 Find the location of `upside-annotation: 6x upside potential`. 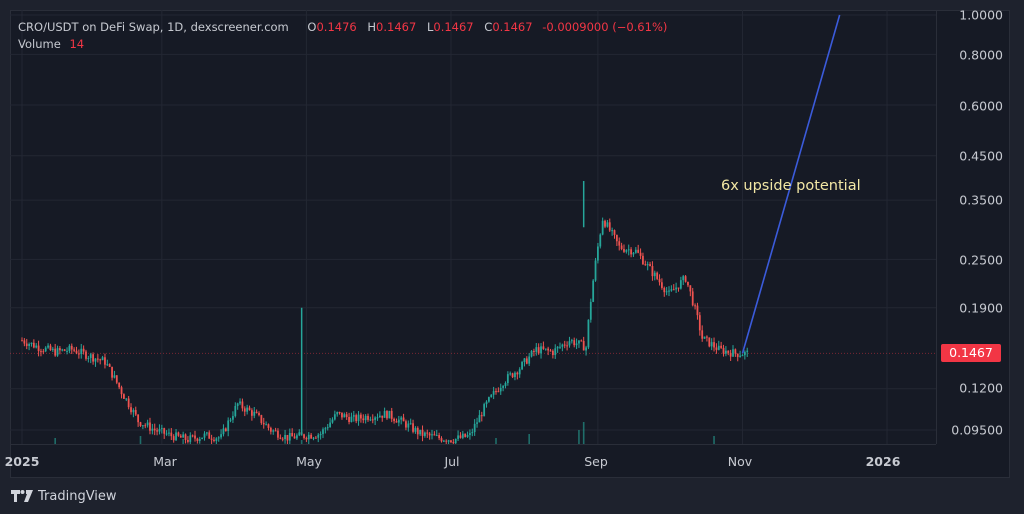

upside-annotation: 6x upside potential is located at coordinates (791, 186).